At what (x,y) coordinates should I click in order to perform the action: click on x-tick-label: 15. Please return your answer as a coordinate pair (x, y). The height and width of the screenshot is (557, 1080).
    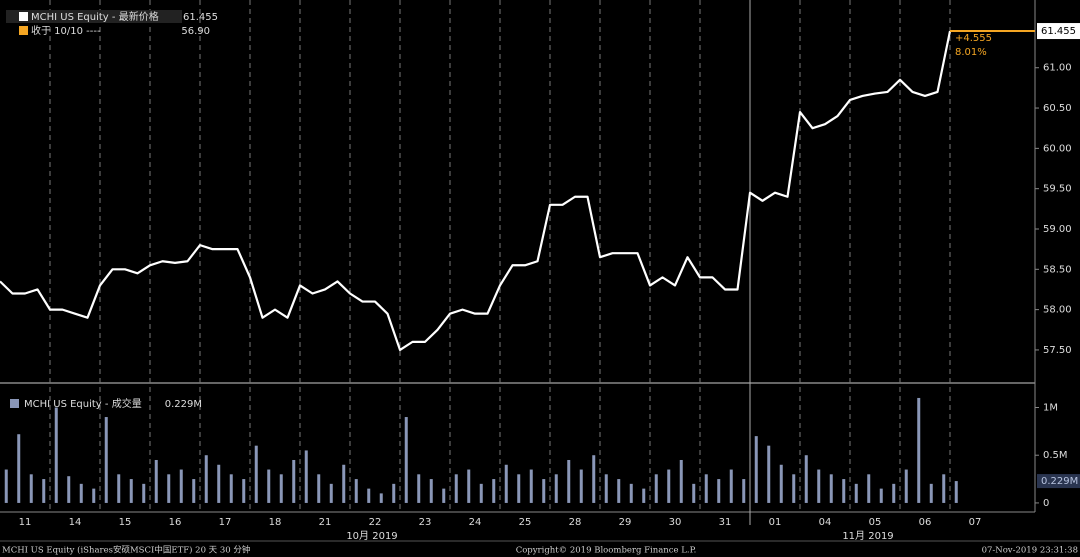
    Looking at the image, I should click on (125, 522).